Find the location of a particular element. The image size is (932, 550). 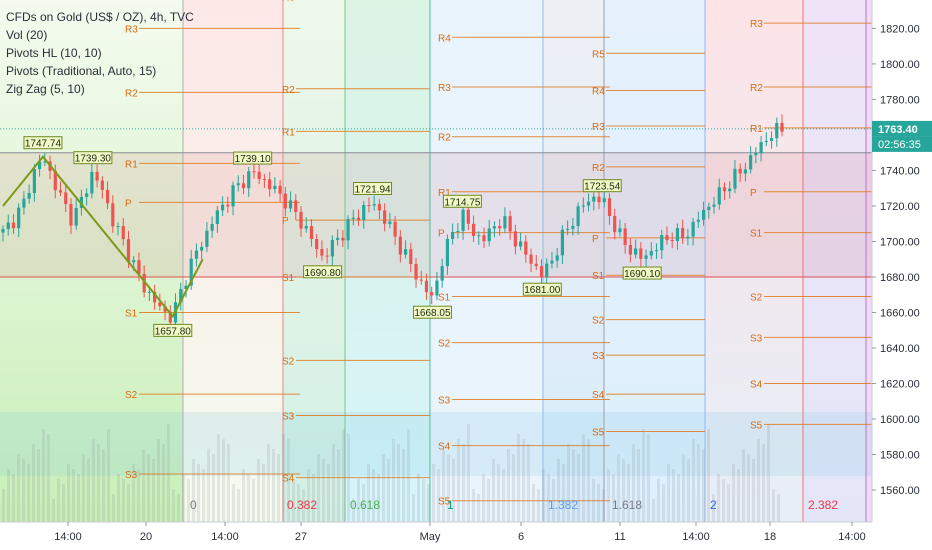

price-tick-label: 1740.00 is located at coordinates (900, 171).